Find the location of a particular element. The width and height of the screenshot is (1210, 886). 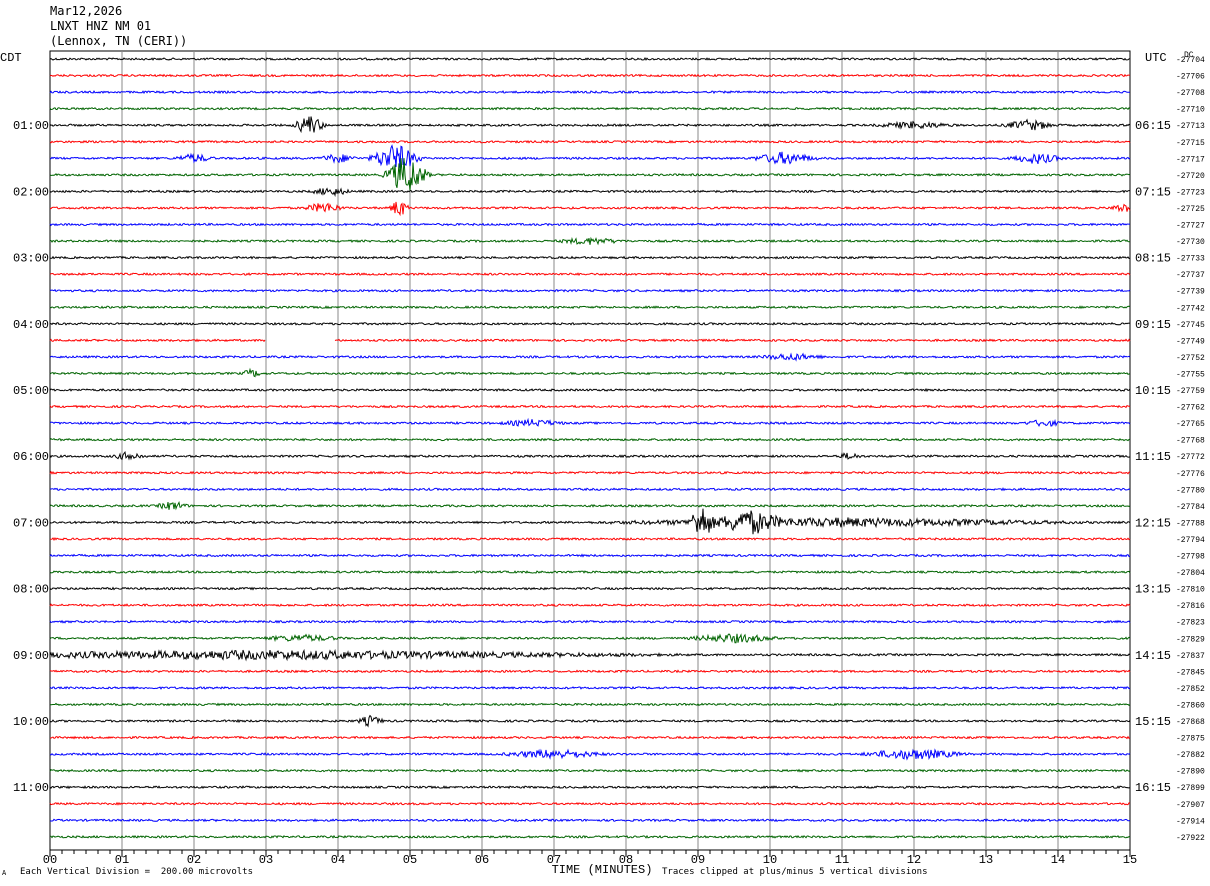

dc-offset-label: -27823 is located at coordinates (1190, 623).